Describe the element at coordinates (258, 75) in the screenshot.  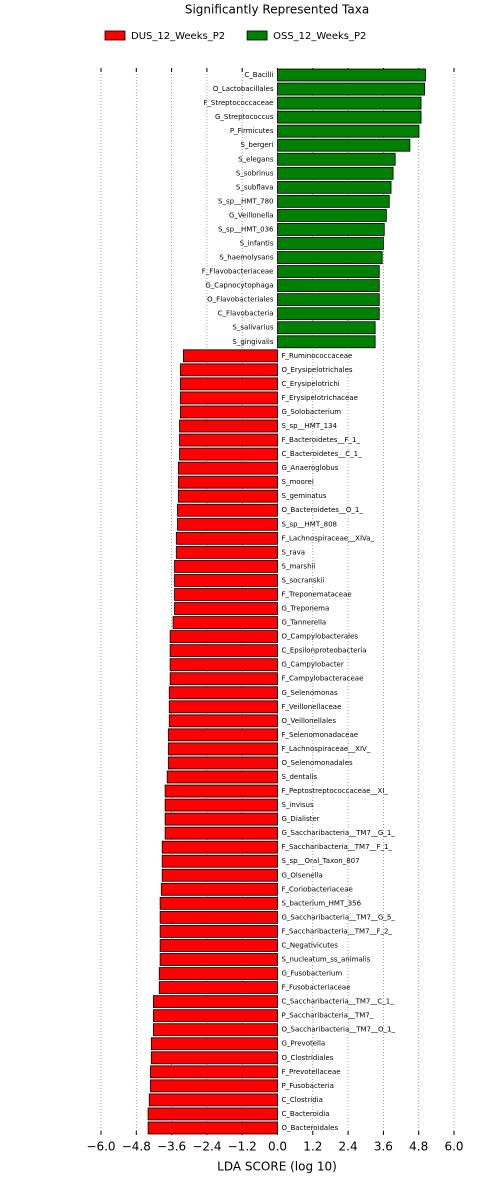
I see `category-label: C_Bacilli` at that location.